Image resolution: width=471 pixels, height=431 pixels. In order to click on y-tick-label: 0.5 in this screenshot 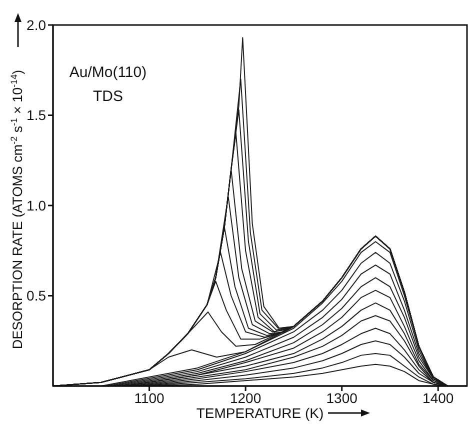, I will do `click(36, 296)`.